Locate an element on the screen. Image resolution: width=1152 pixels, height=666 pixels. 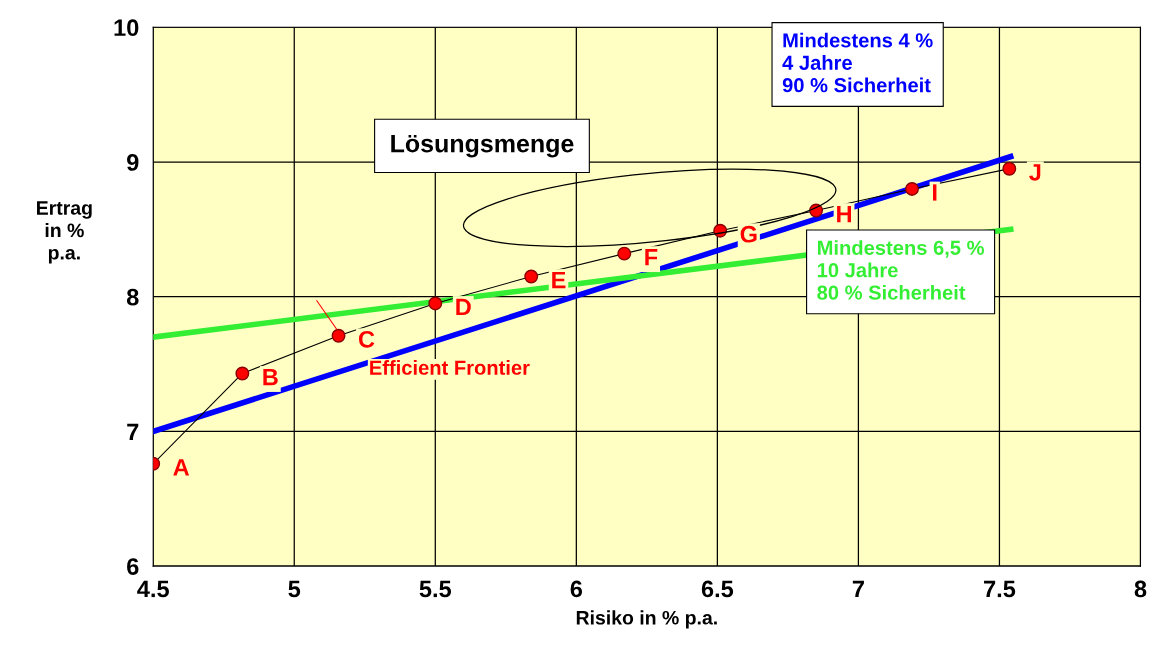
x-tick-label: 7.5 is located at coordinates (1000, 589).